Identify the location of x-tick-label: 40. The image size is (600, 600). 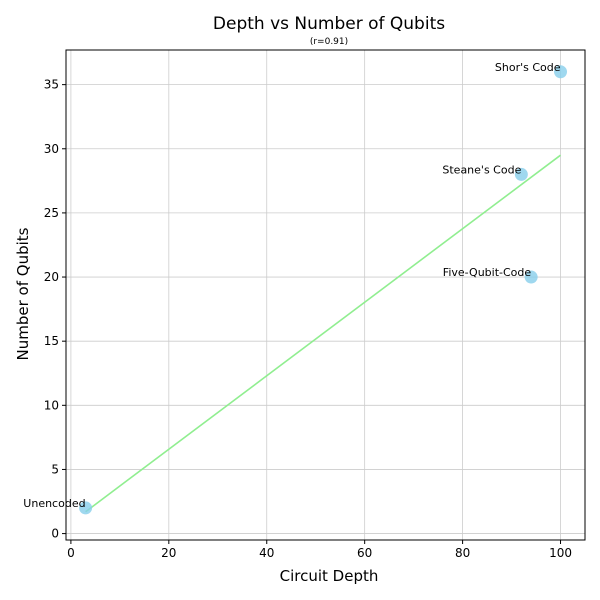
(266, 553).